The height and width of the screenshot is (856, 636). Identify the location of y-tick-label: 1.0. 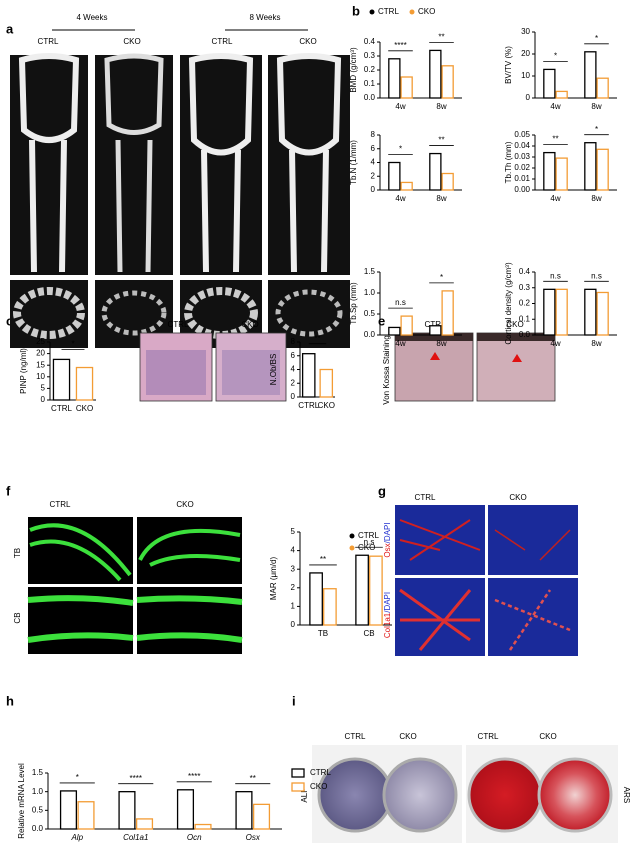
(370, 292).